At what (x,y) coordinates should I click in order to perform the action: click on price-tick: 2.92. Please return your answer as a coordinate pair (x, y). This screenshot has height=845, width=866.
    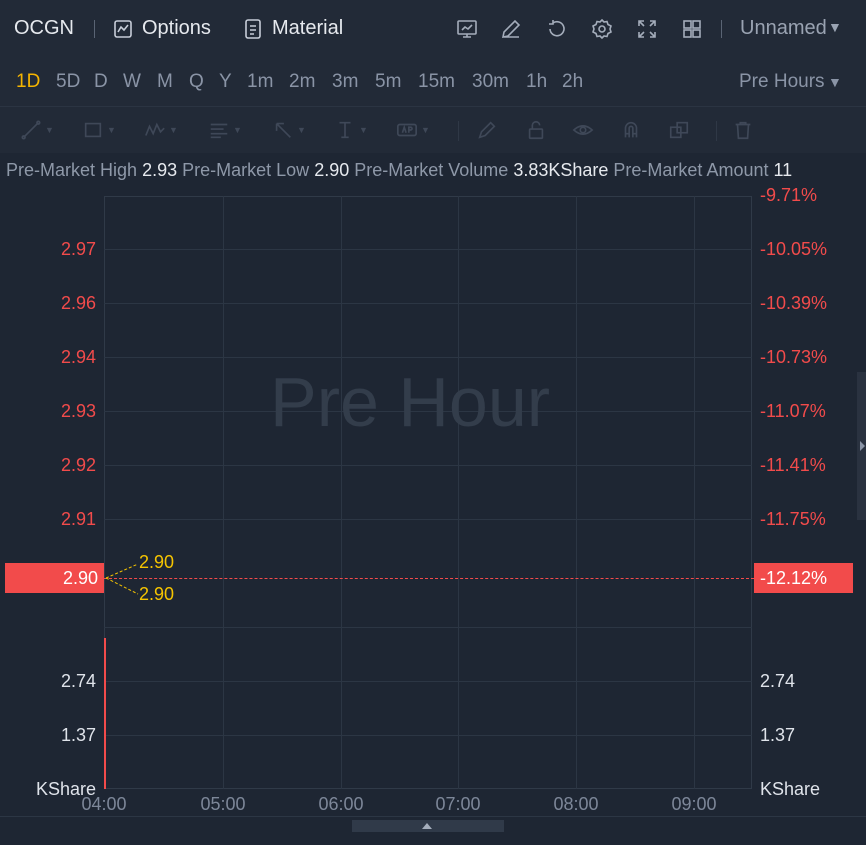
    Looking at the image, I should click on (78, 465).